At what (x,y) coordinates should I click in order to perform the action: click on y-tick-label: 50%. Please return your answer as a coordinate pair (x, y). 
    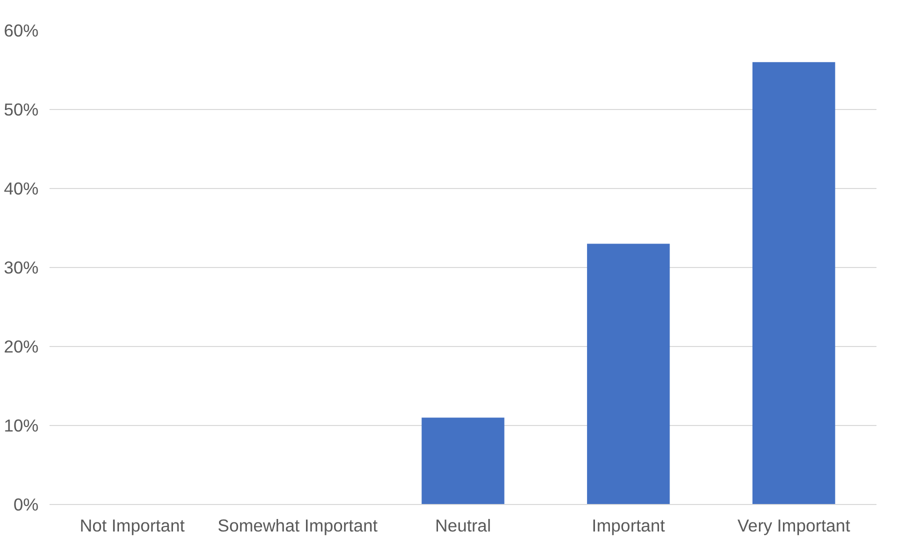
    Looking at the image, I should click on (21, 110).